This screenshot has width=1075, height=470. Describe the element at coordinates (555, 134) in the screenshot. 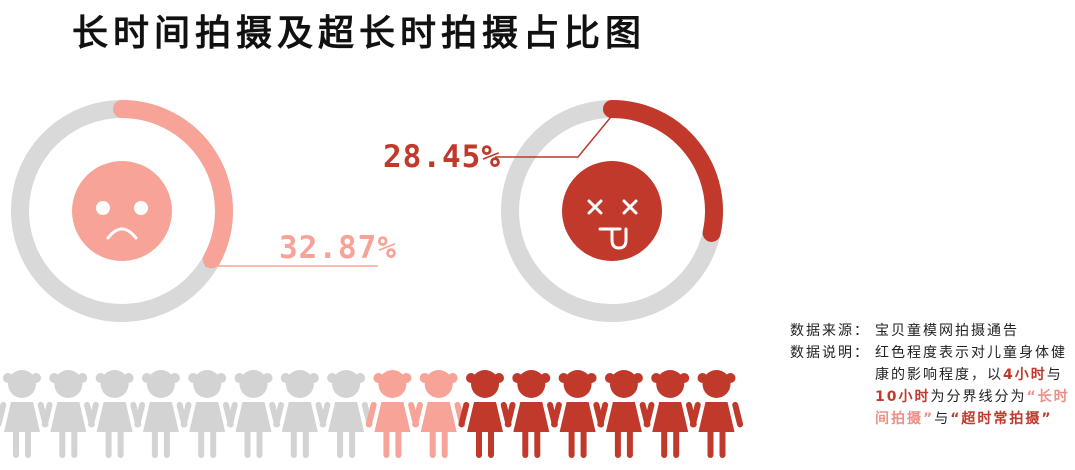

I see `leader-line-ultra` at that location.